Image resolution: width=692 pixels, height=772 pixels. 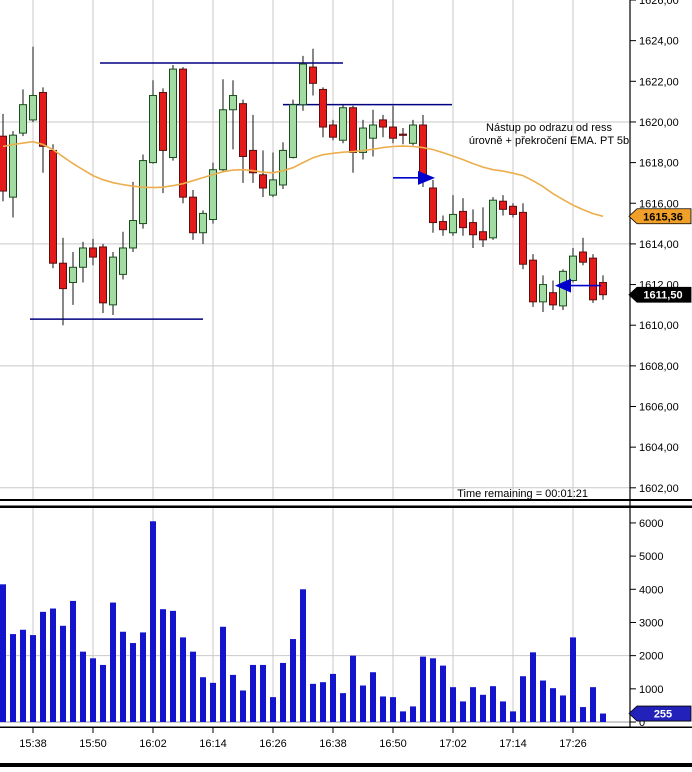 I want to click on last-price-tag: 1611,50, so click(x=660, y=294).